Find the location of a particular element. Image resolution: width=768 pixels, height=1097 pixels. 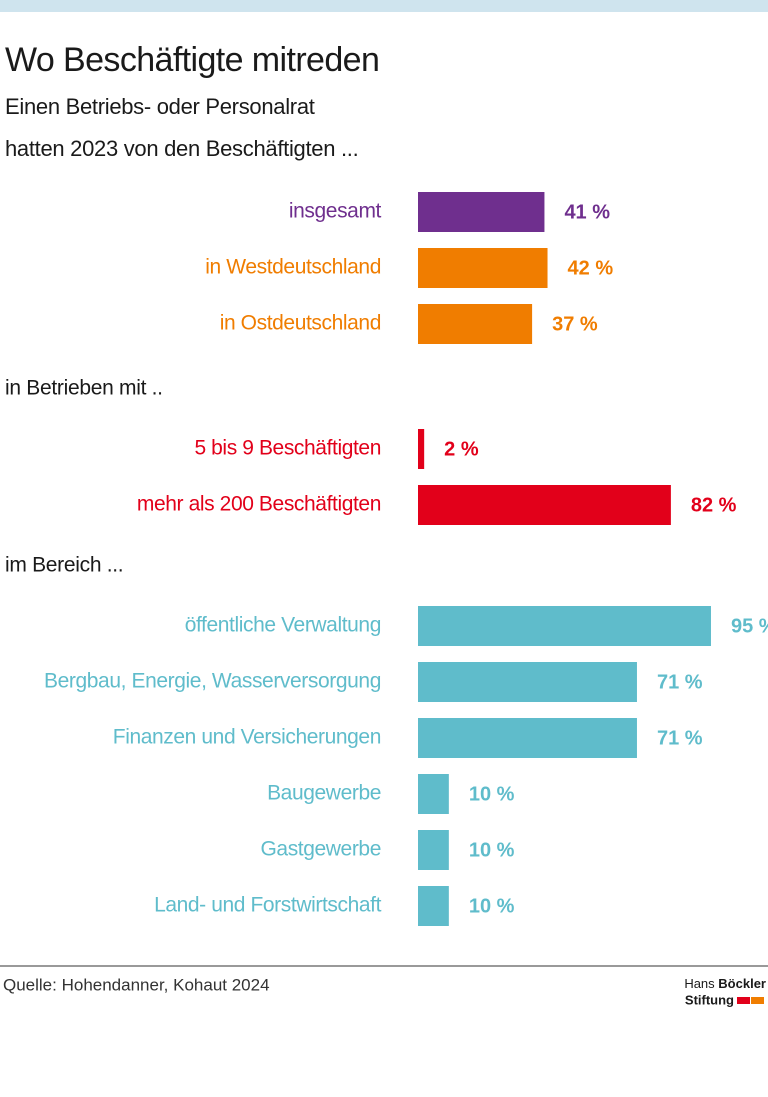

logo-line1: Hans Böckler is located at coordinates (725, 983).